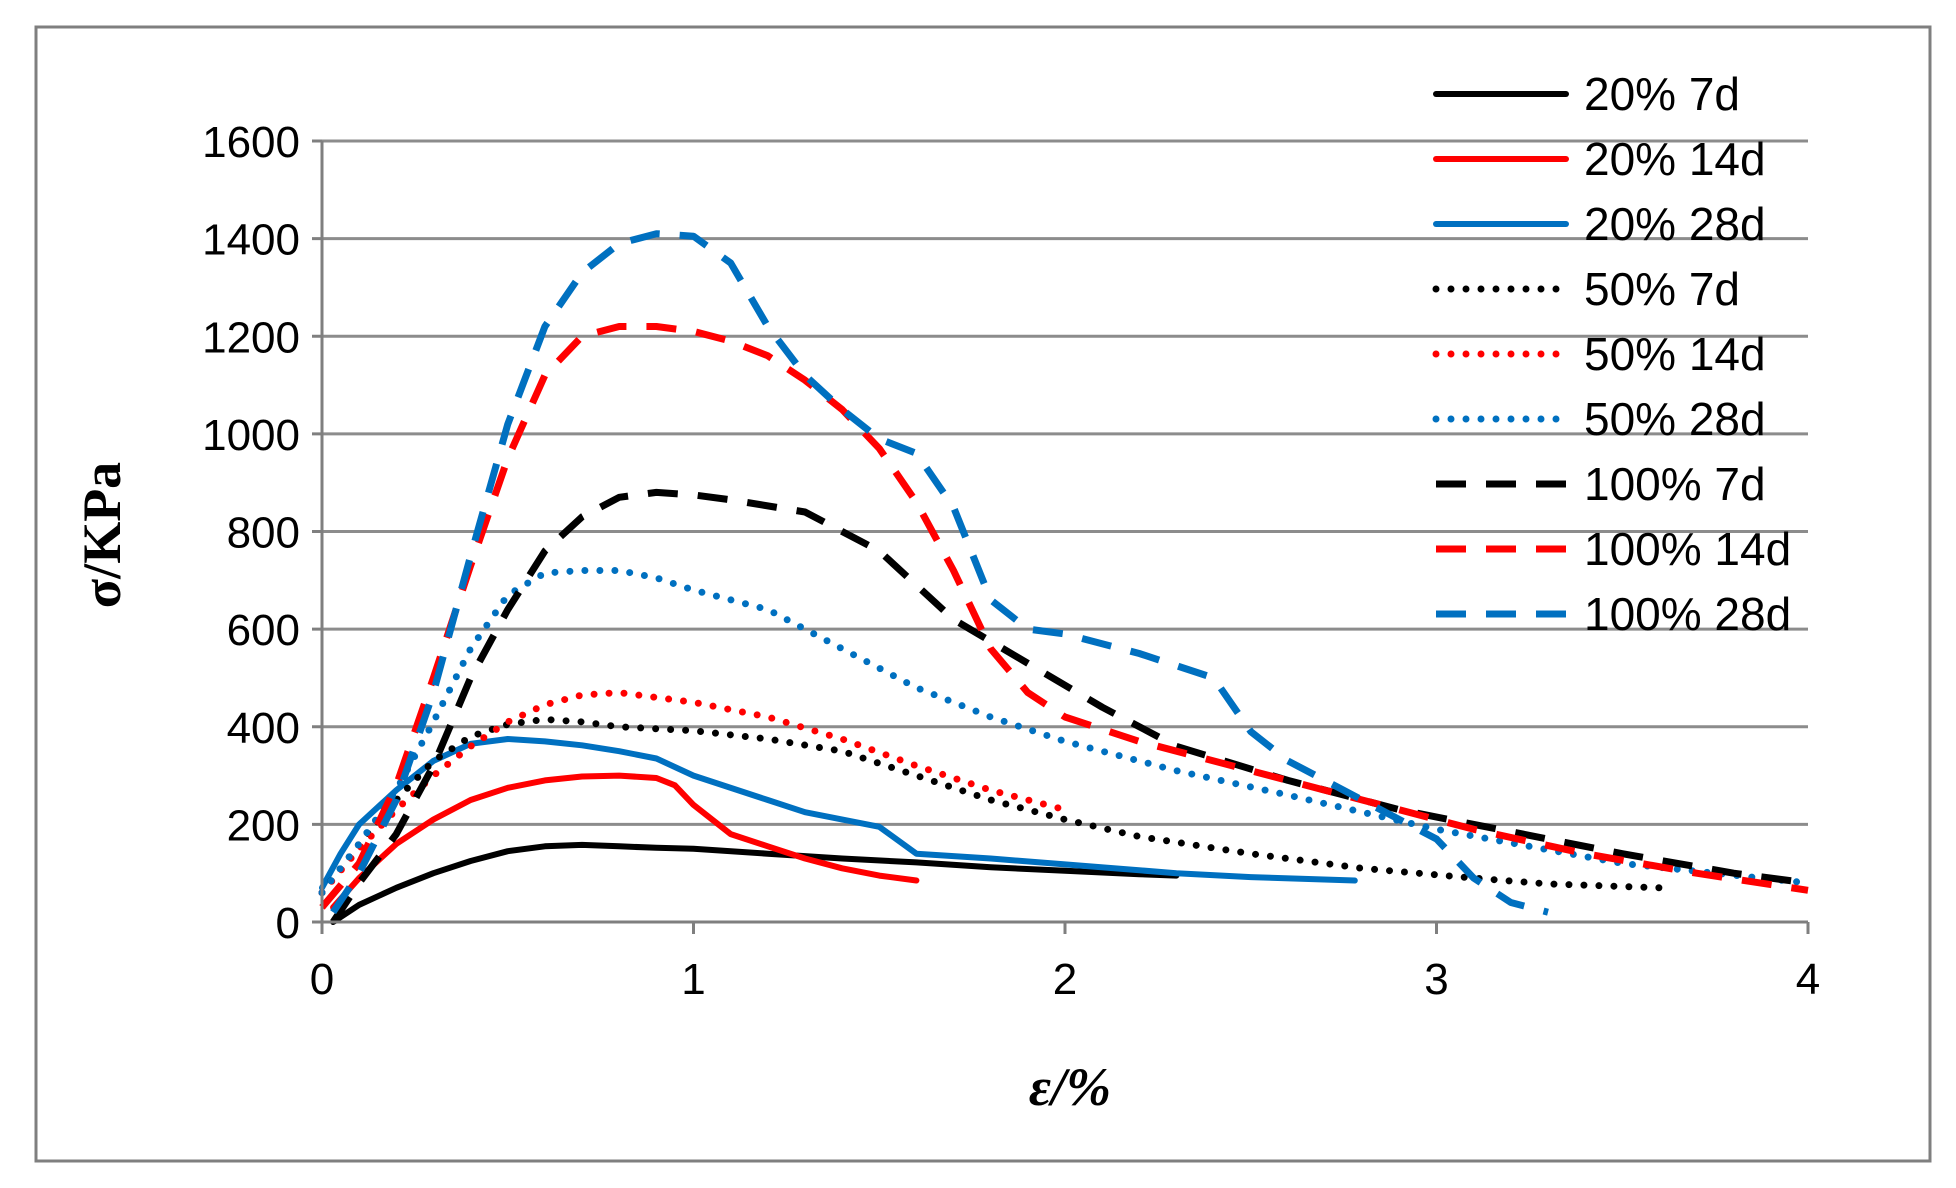 The height and width of the screenshot is (1188, 1956). Describe the element at coordinates (1675, 354) in the screenshot. I see `legend-label: 50% 14d` at that location.